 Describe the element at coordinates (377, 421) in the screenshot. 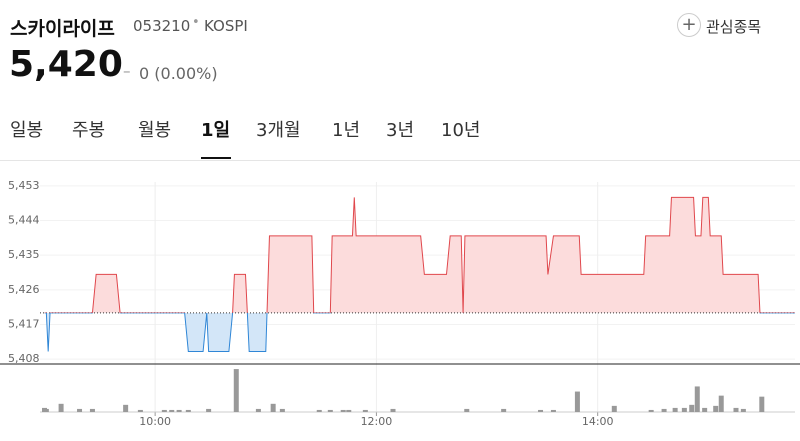

I see `x-tick-label: 12:00` at that location.